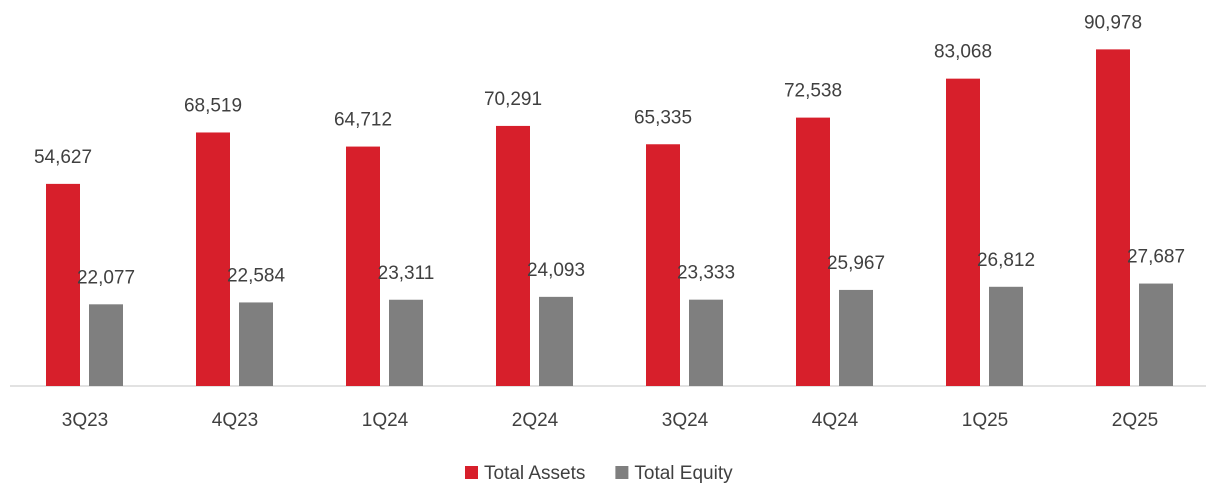 This screenshot has width=1206, height=489. Describe the element at coordinates (1156, 257) in the screenshot. I see `data-label: 27,687` at that location.